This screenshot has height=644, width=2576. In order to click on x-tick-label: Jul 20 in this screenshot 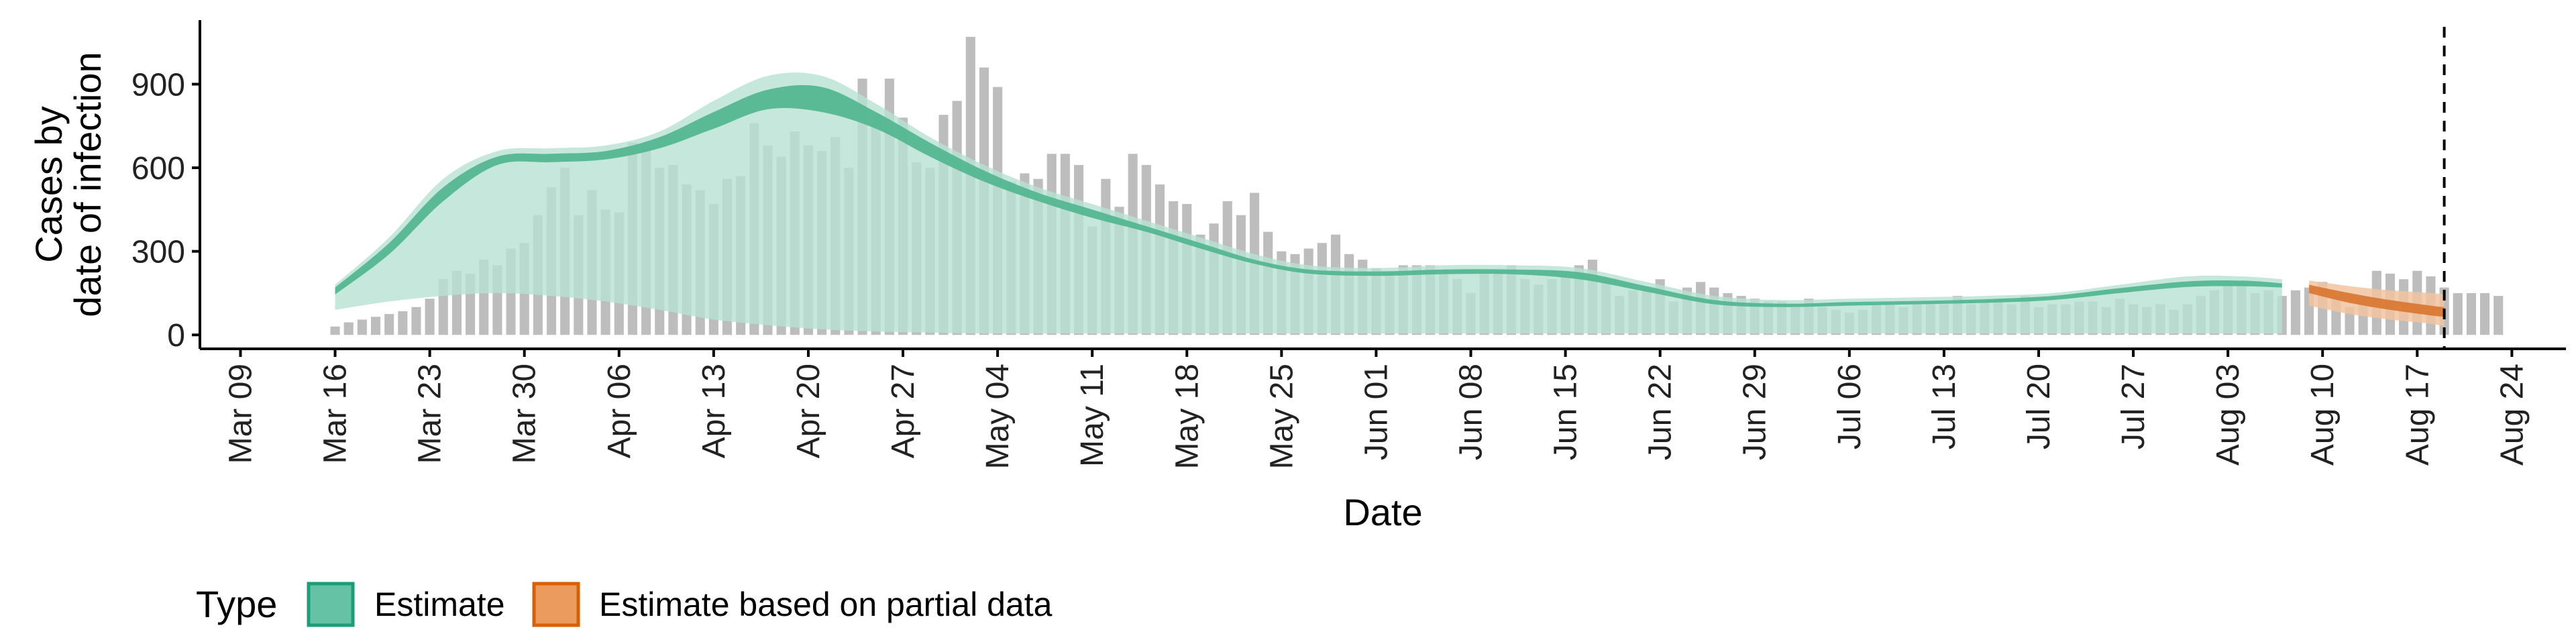, I will do `click(2039, 406)`.